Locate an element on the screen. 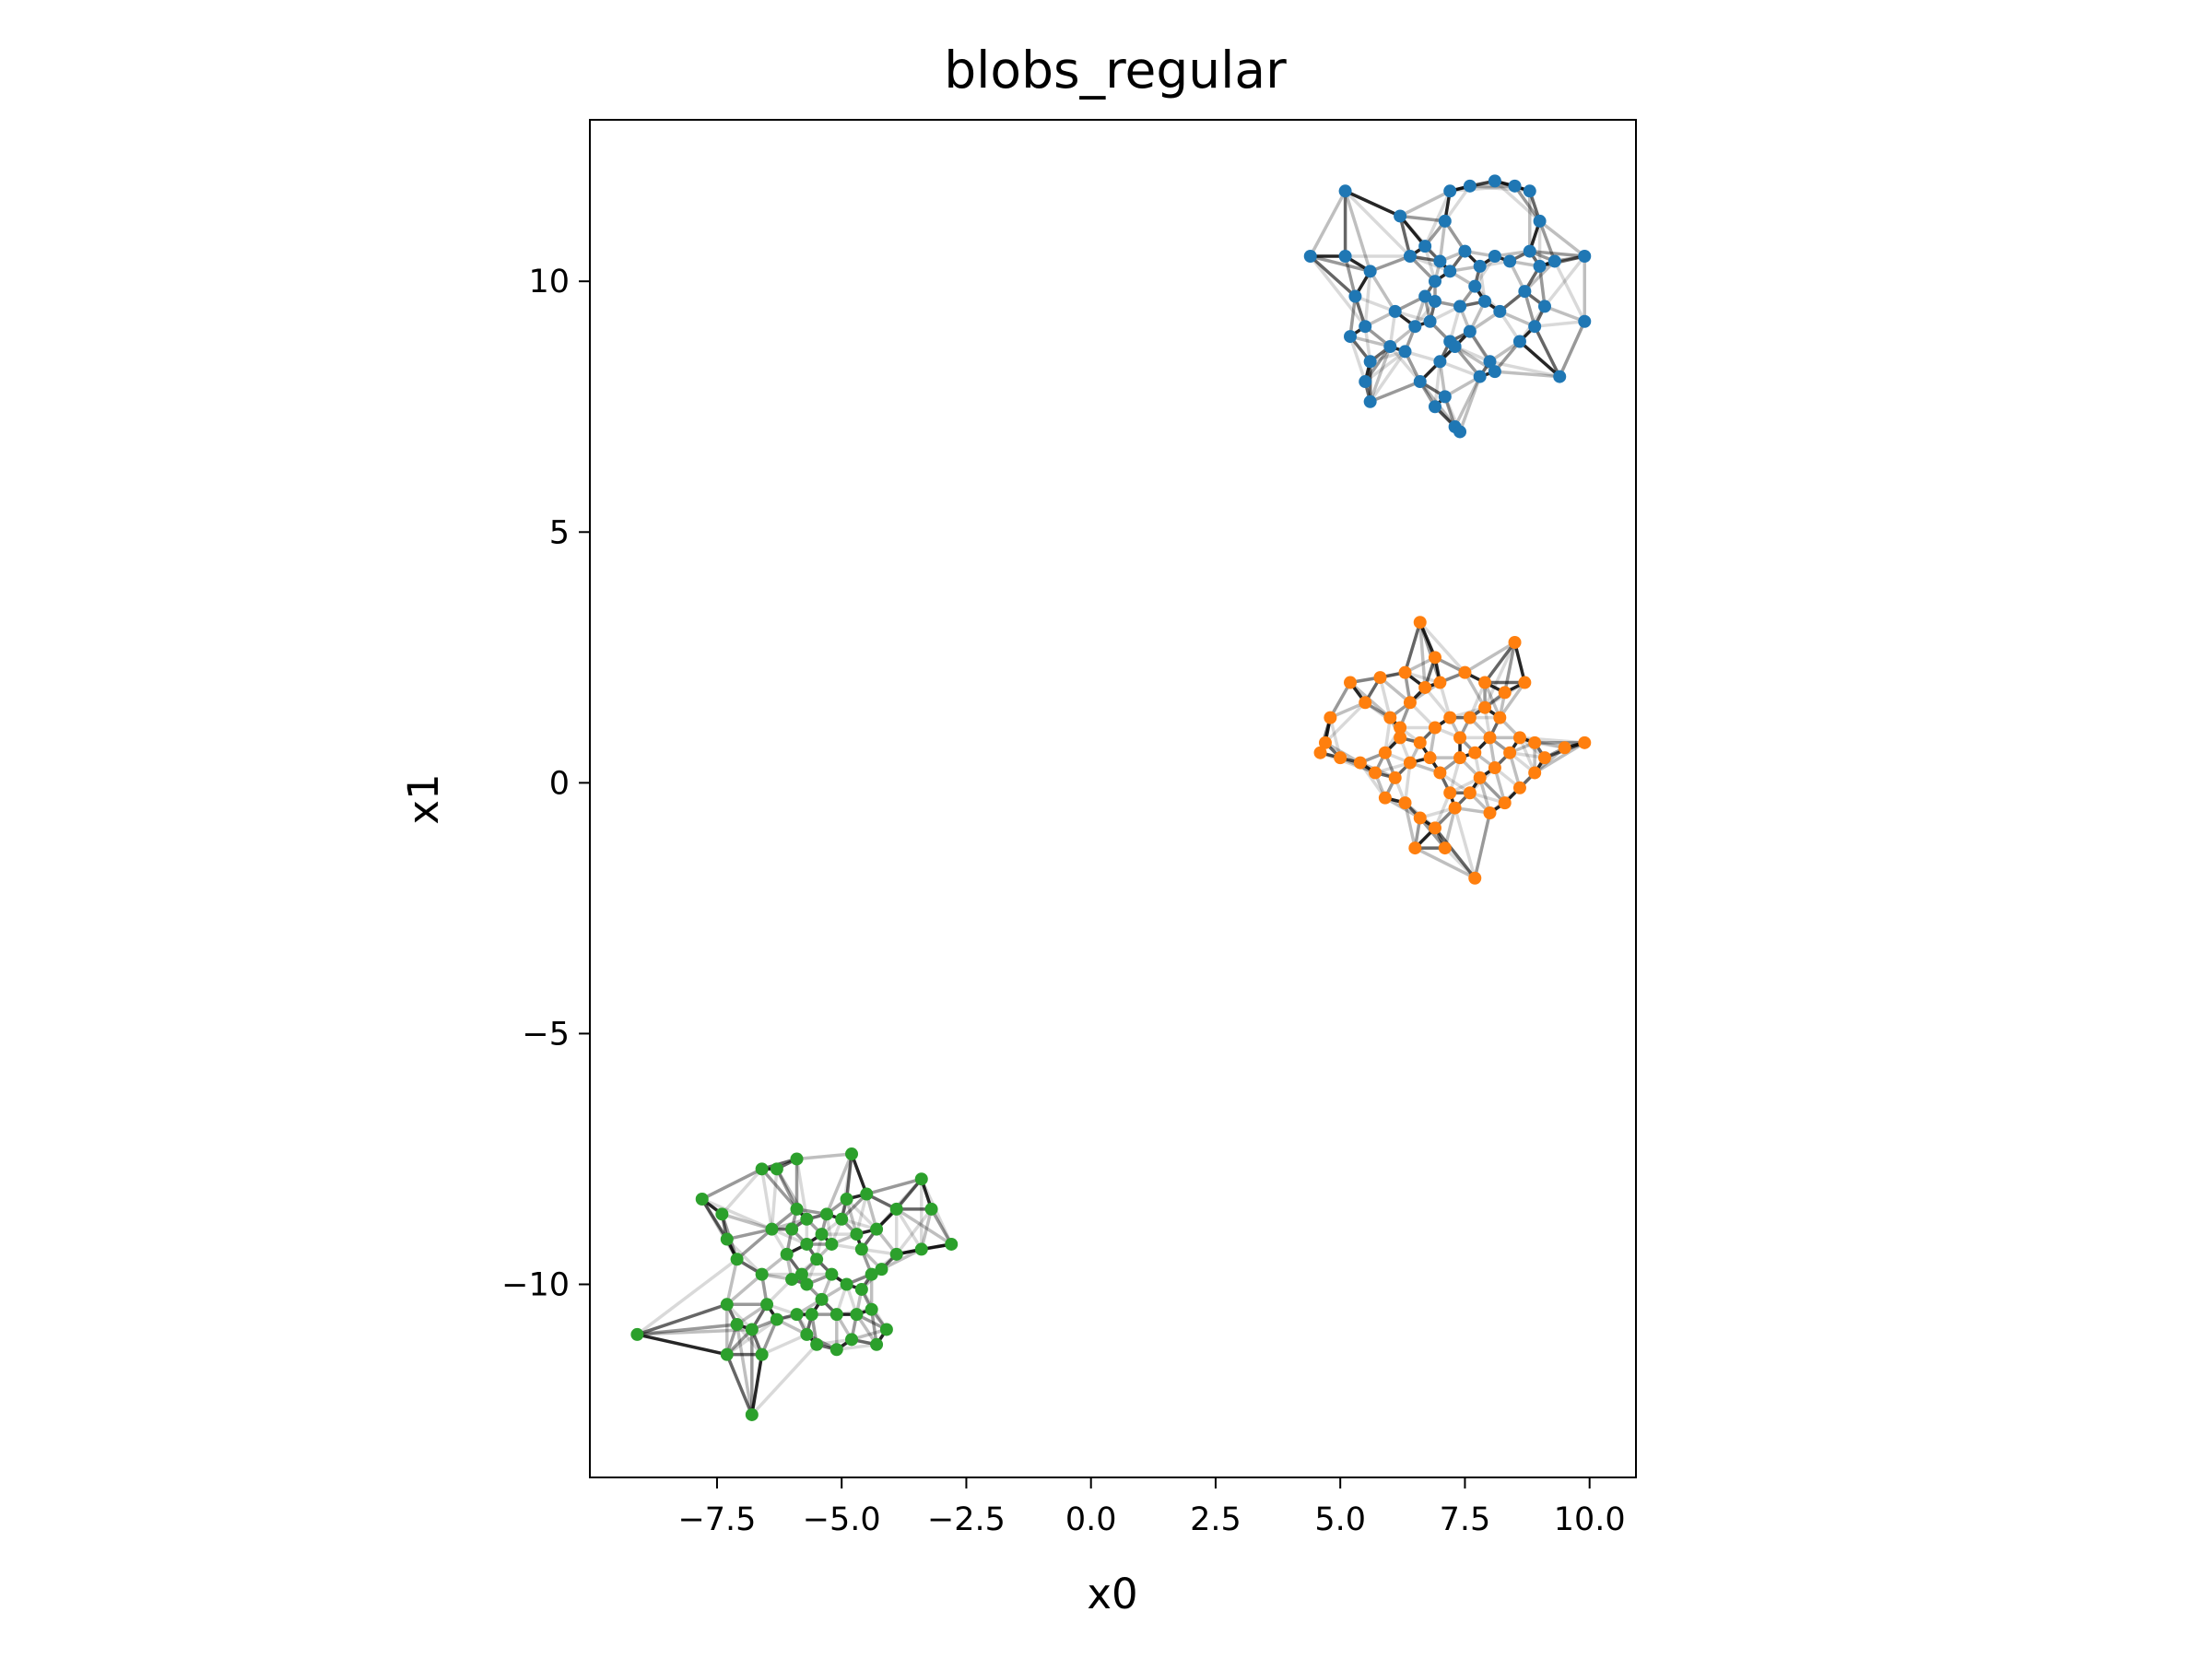 The image size is (2212, 1659). x-tick-label: 2.5 is located at coordinates (1215, 1519).